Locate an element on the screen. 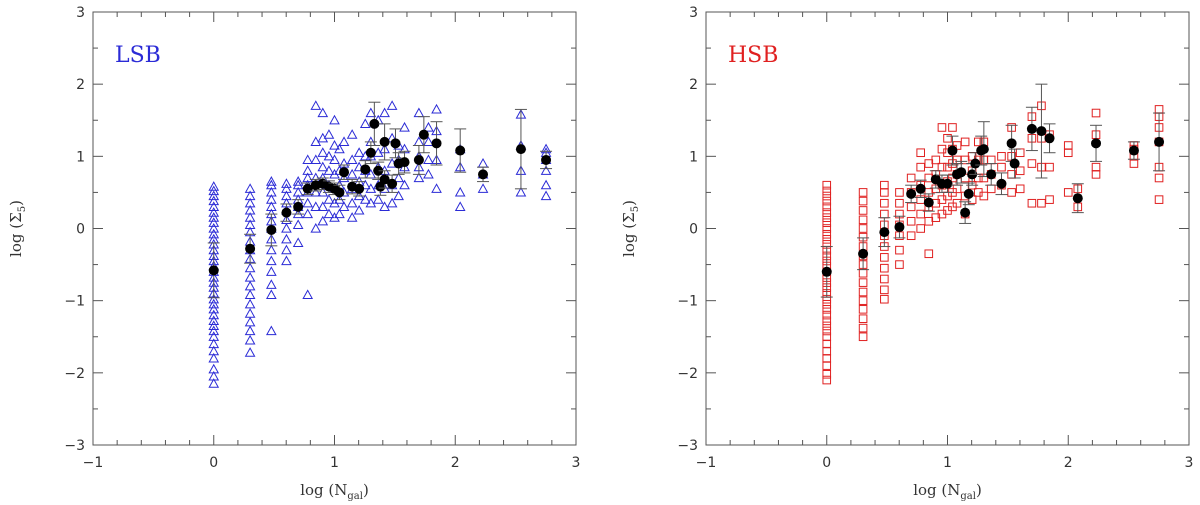 This screenshot has width=1200, height=505. y-tick-label: −2 is located at coordinates (687, 374).